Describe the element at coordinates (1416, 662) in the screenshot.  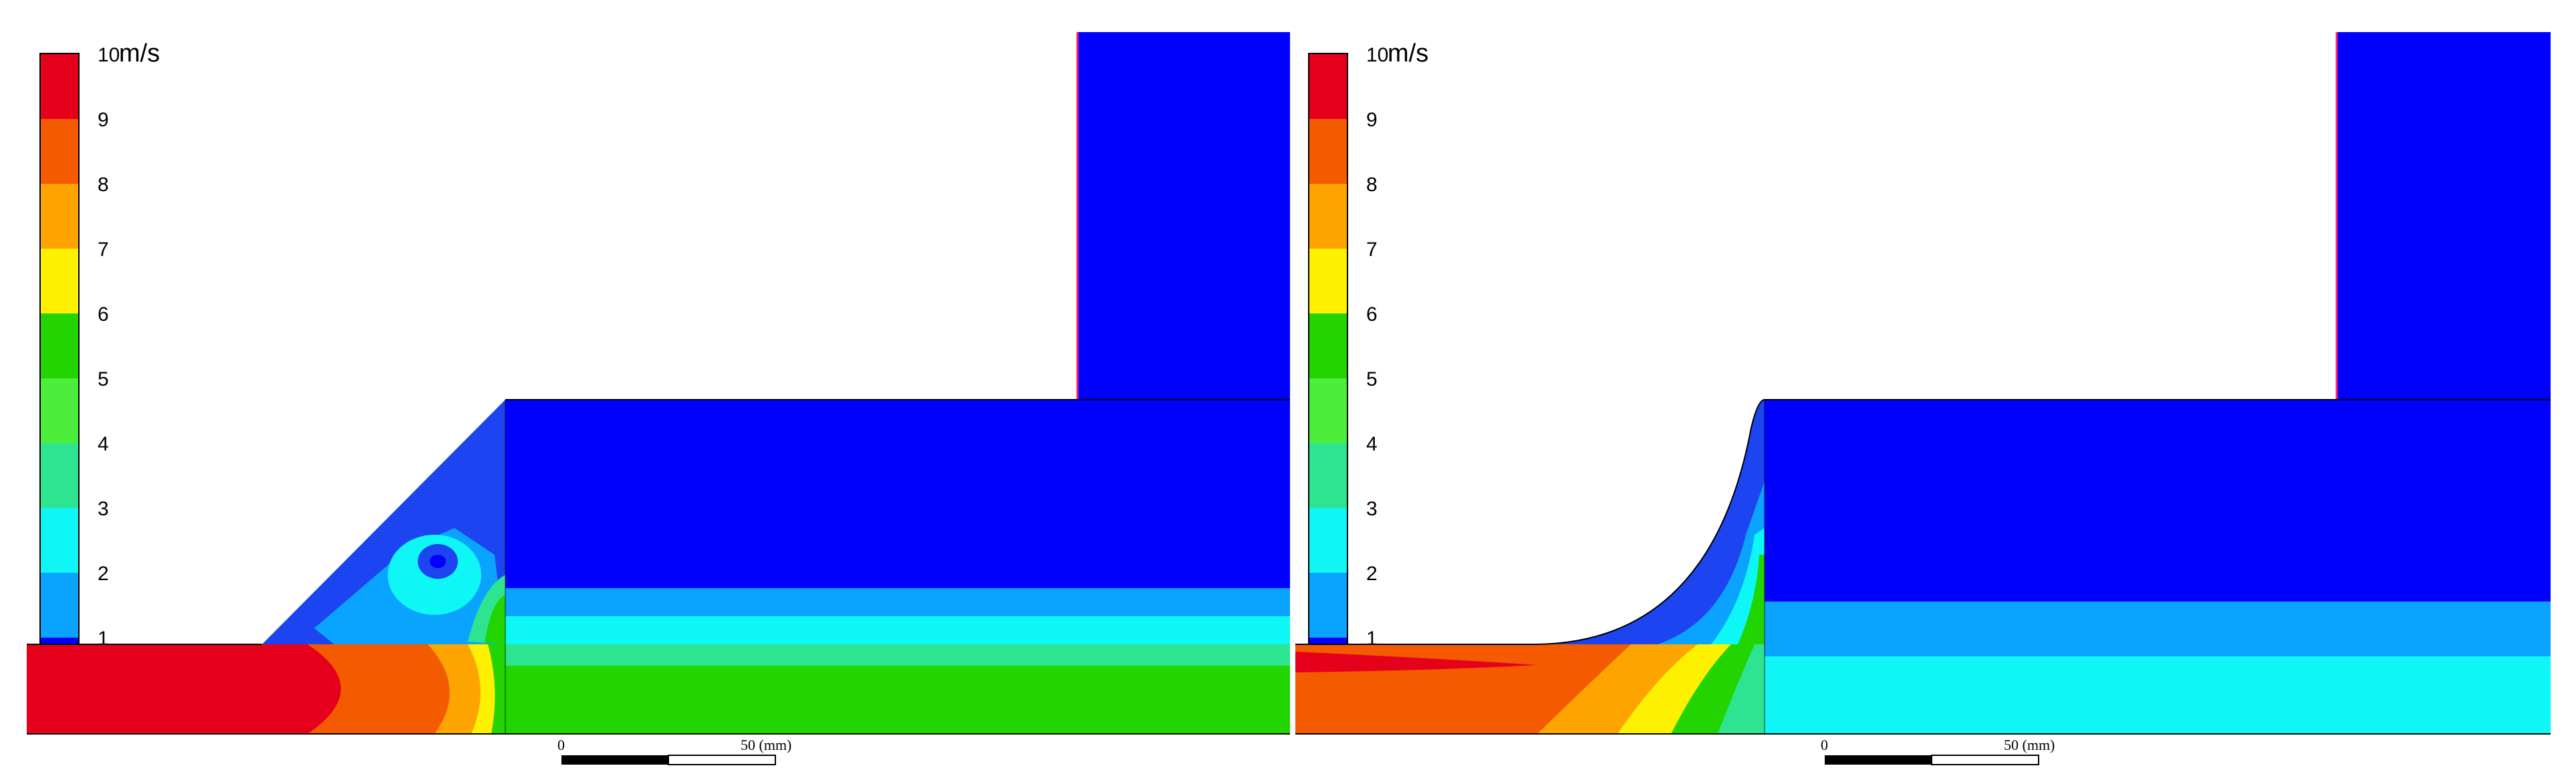
I see `right-jet-red-core` at that location.